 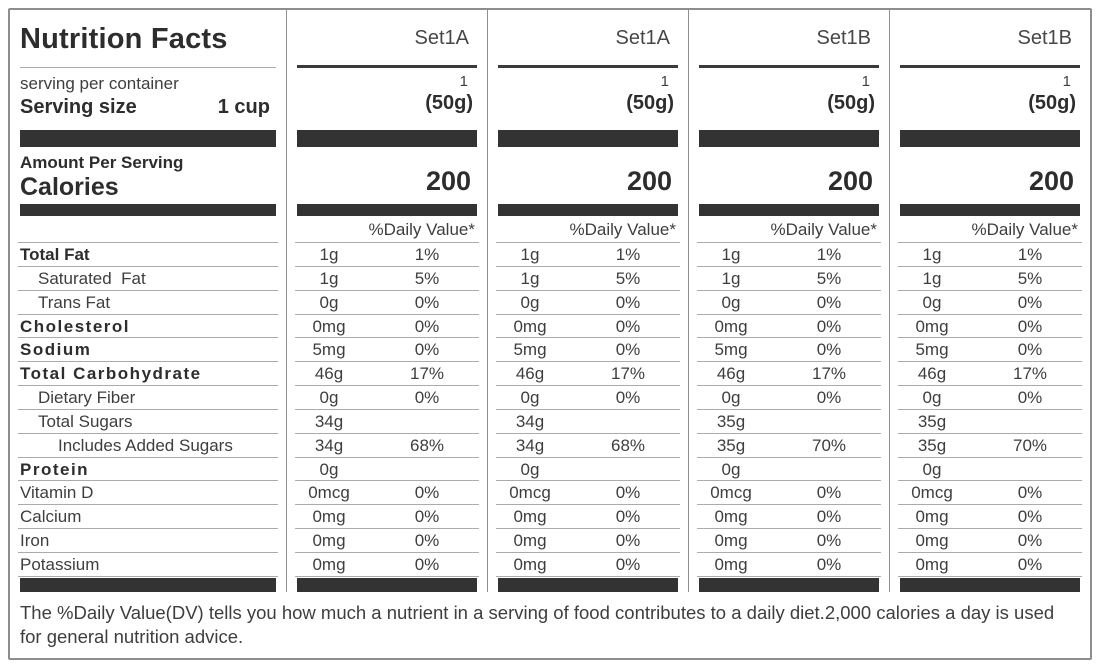 I want to click on servings-count-value: 1, so click(x=865, y=81).